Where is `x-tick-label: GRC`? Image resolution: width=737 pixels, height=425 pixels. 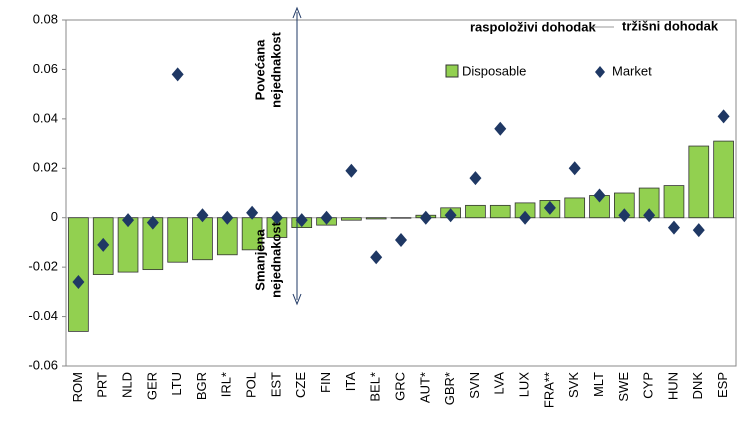
x-tick-label: GRC is located at coordinates (399, 386).